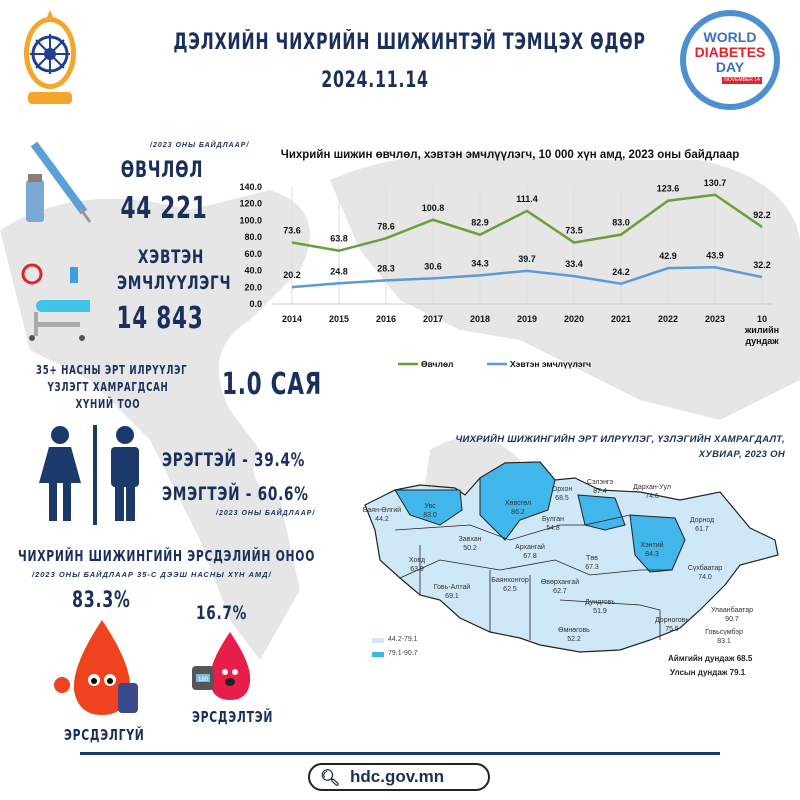 This screenshot has width=800, height=800. I want to click on footer-divider, so click(400, 753).